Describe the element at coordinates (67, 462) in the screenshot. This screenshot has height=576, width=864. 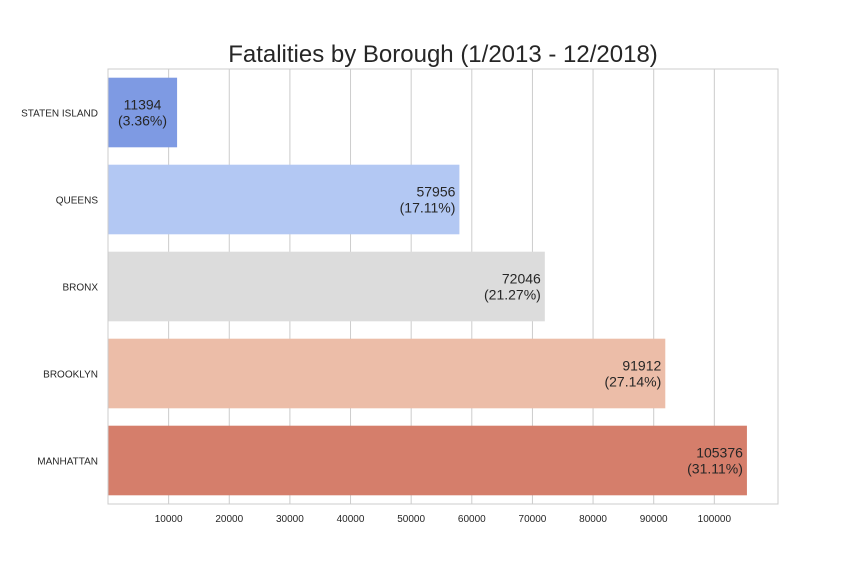
I see `y-category-label: MANHATTAN` at that location.